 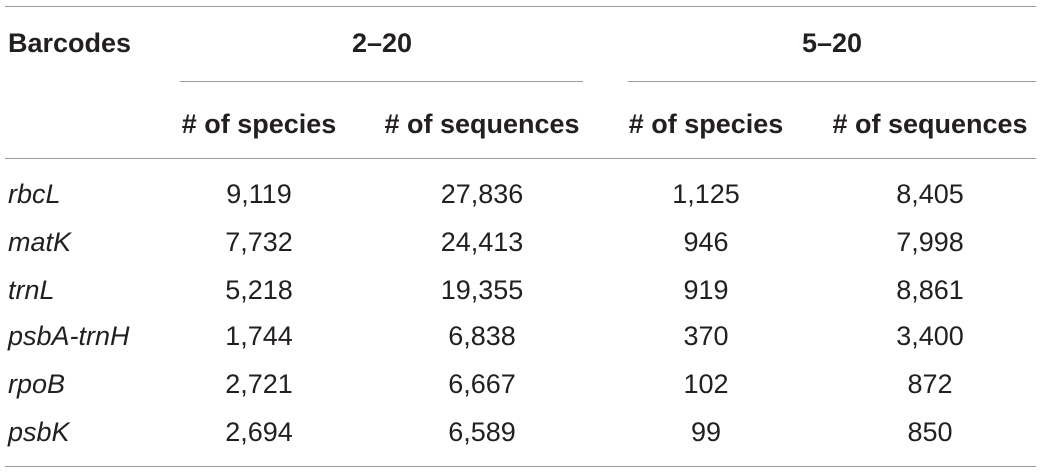 What do you see at coordinates (259, 384) in the screenshot?
I see `table-cell: 2,721` at bounding box center [259, 384].